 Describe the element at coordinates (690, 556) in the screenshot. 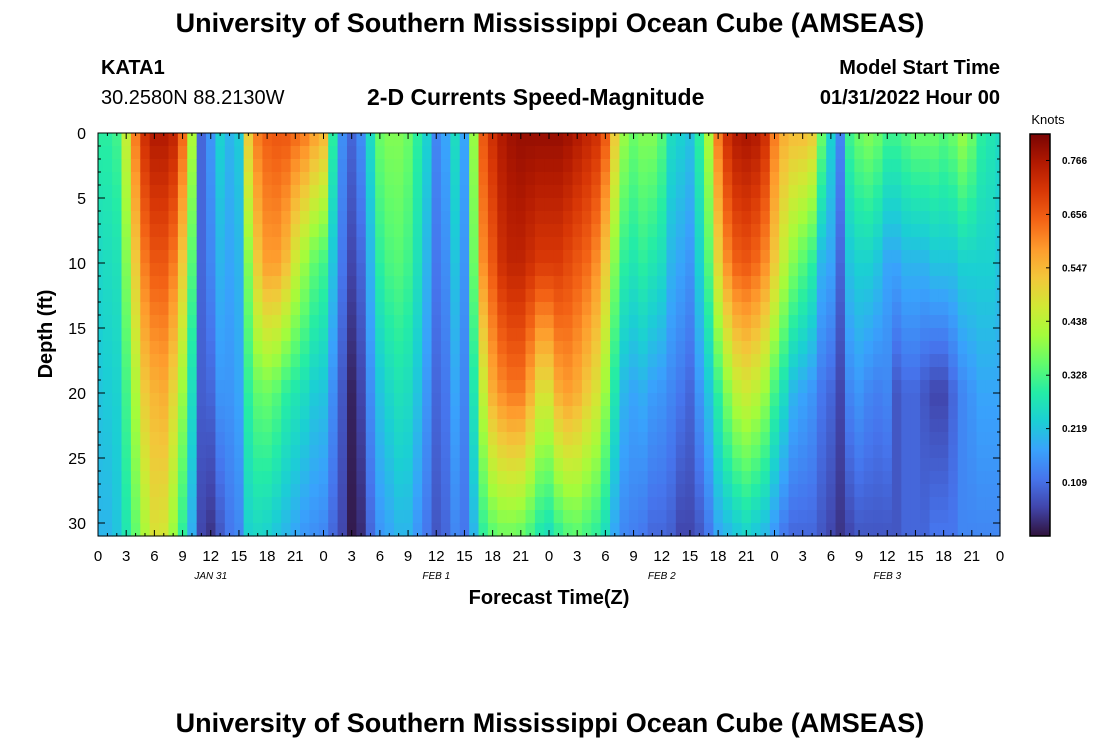

I see `x-tick-label: 15` at that location.